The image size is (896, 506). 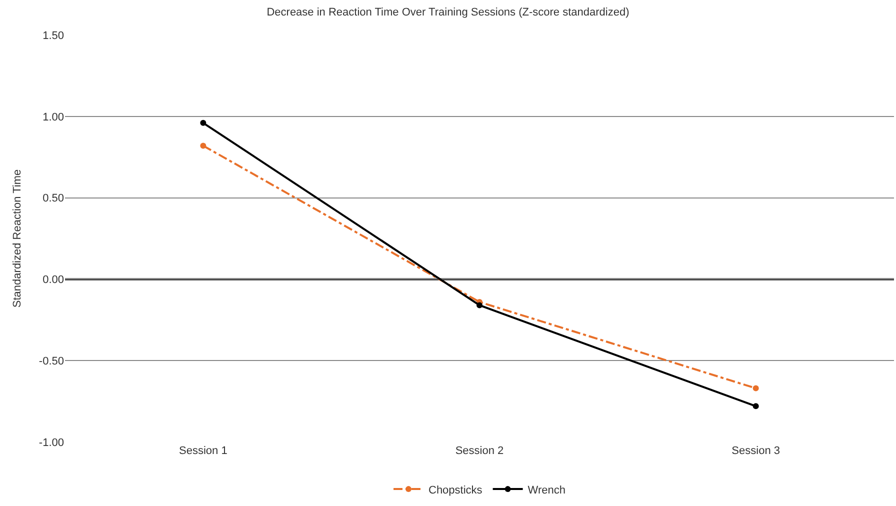 What do you see at coordinates (455, 490) in the screenshot?
I see `legend-label: Chopsticks` at bounding box center [455, 490].